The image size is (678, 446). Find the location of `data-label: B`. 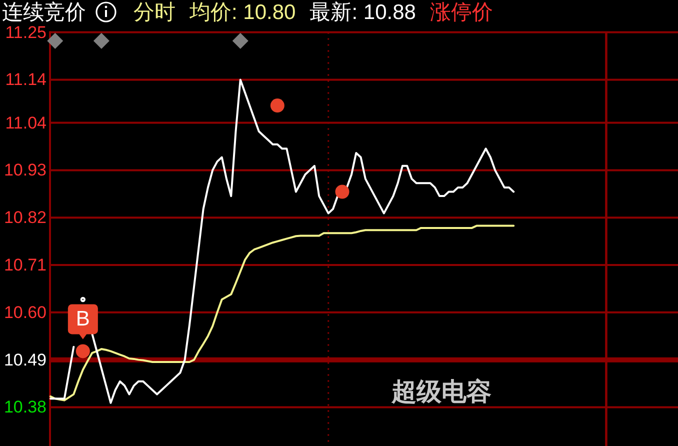

data-label: B is located at coordinates (83, 319).